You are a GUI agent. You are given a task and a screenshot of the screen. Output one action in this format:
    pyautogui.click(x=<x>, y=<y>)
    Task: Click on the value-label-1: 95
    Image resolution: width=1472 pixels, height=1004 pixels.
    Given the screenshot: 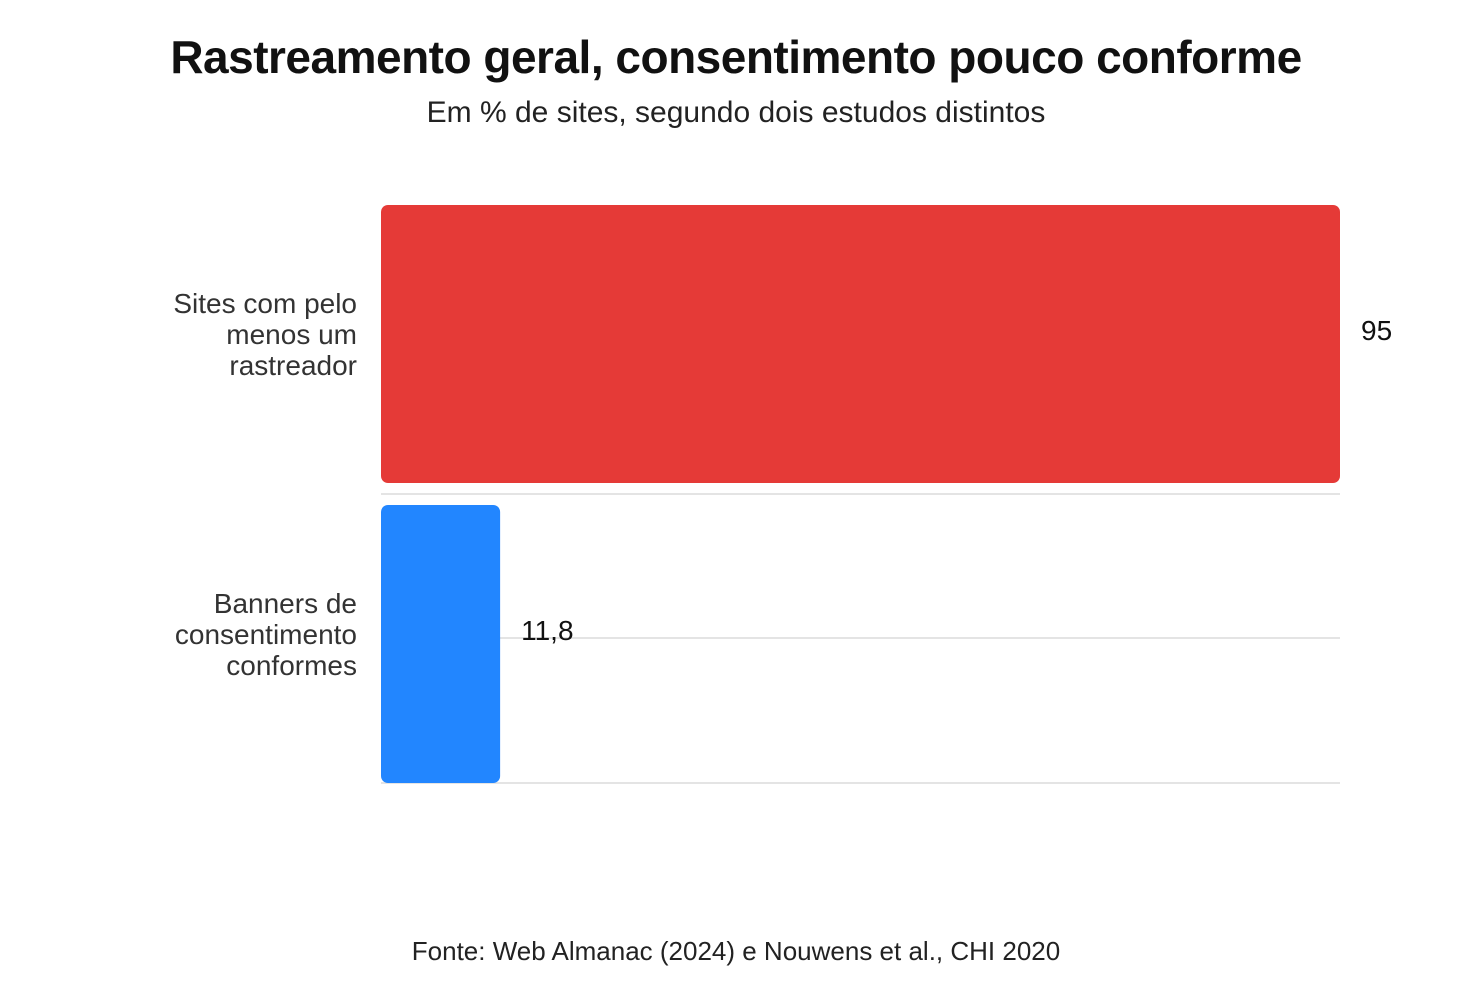 What is the action you would take?
    pyautogui.click(x=1377, y=330)
    